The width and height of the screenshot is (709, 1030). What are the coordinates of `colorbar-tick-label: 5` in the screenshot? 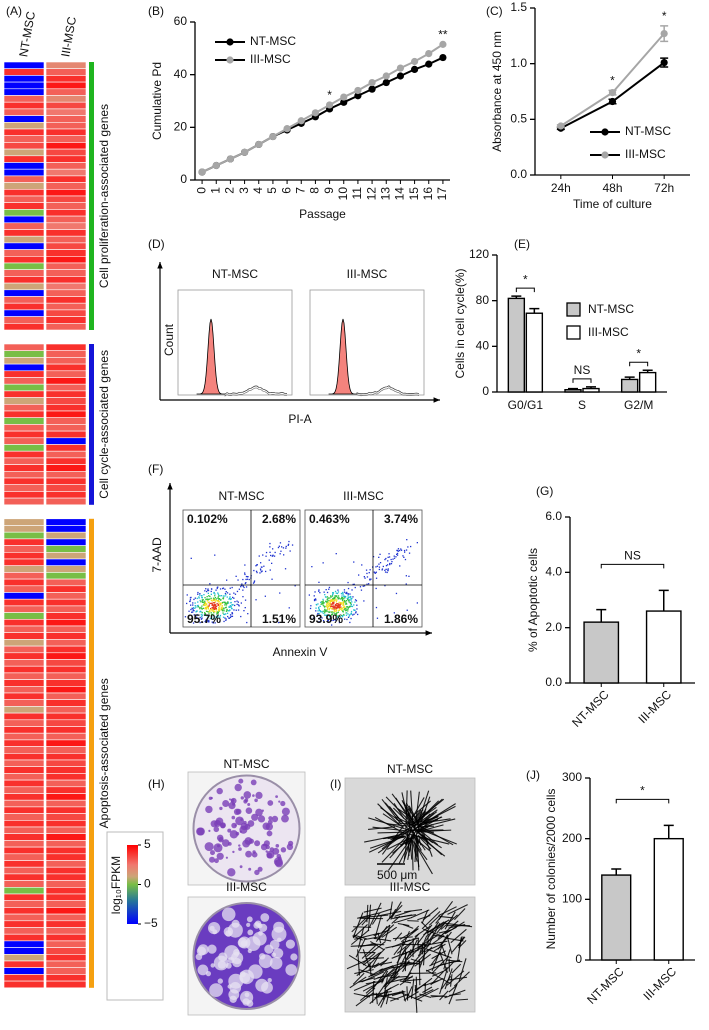 It's located at (147, 844).